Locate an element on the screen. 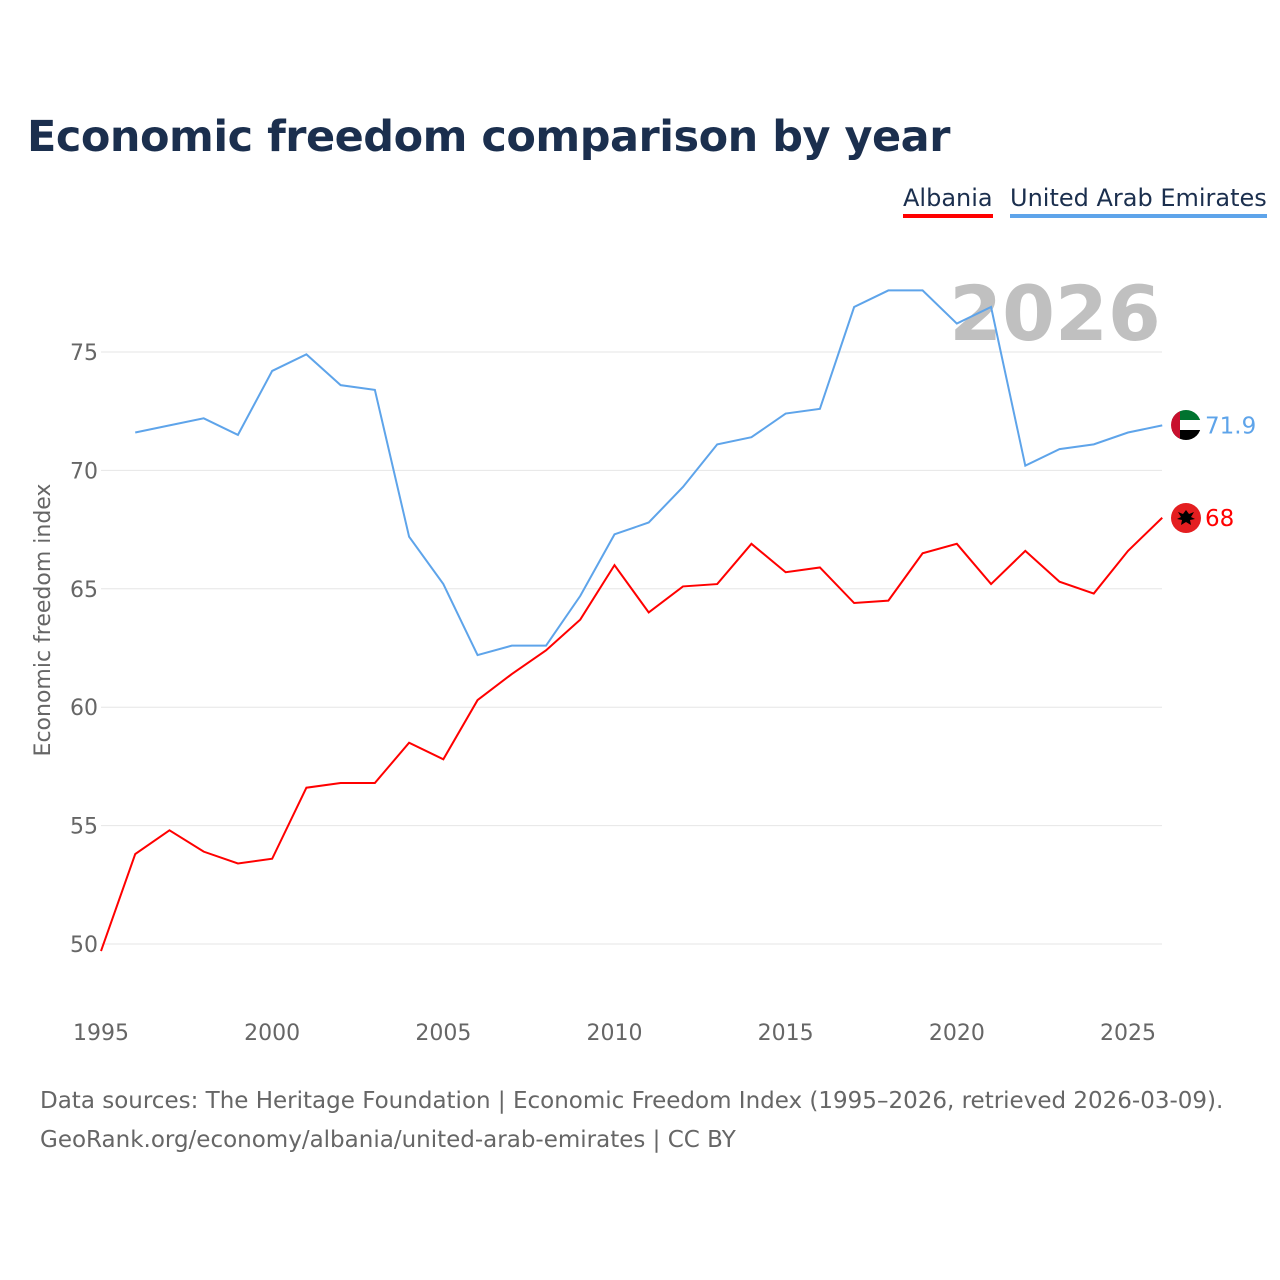  y-tick-label: 60 is located at coordinates (84, 708).